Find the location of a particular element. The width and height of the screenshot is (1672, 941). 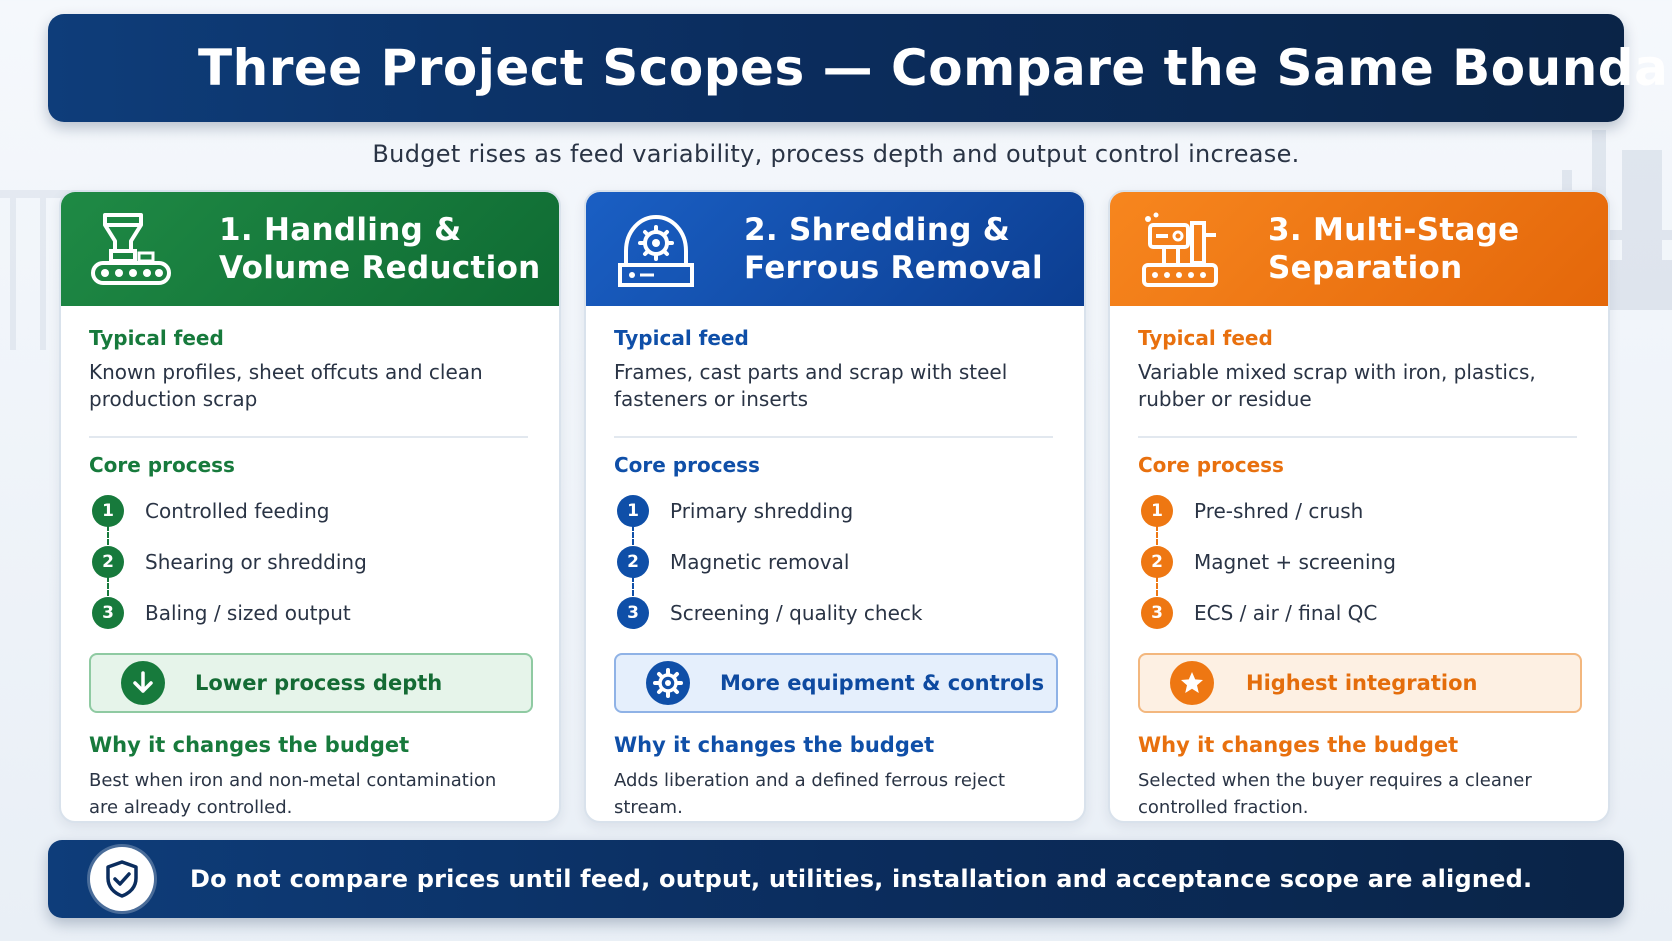

card-header: 1. Handling & Volume Reduction is located at coordinates (310, 249).